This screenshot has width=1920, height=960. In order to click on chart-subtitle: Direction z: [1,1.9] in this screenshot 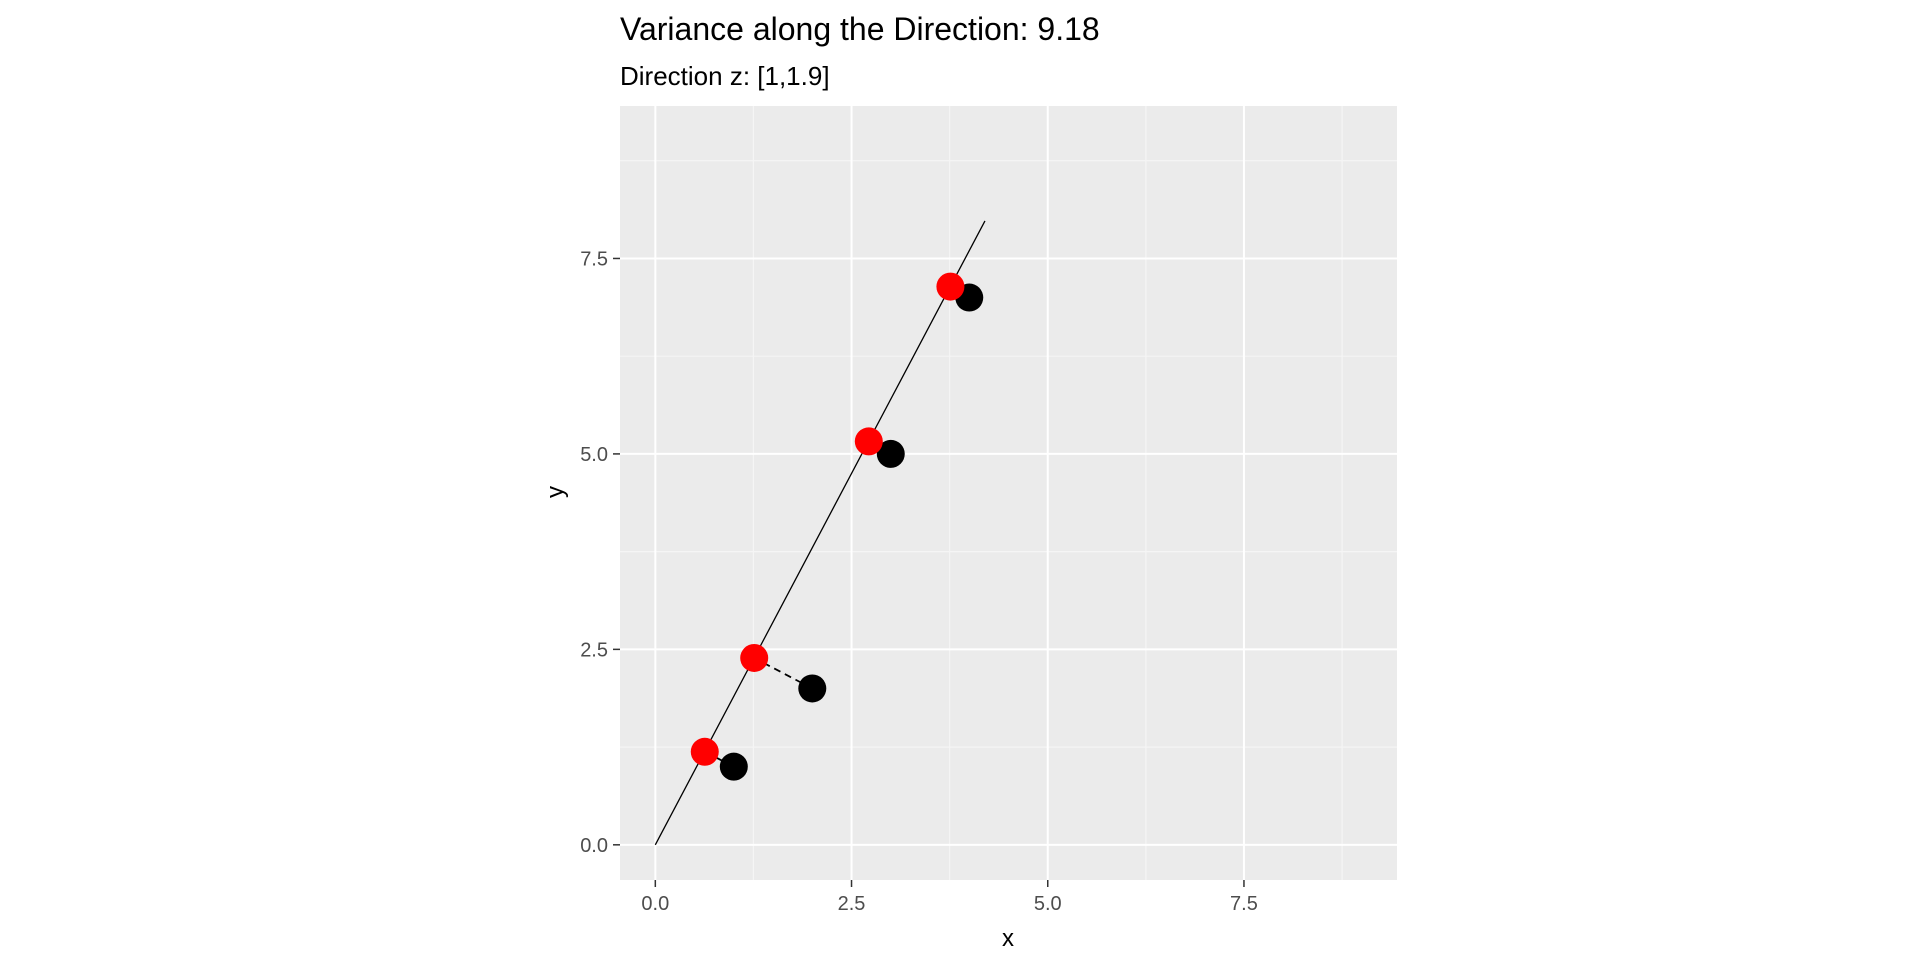, I will do `click(725, 76)`.